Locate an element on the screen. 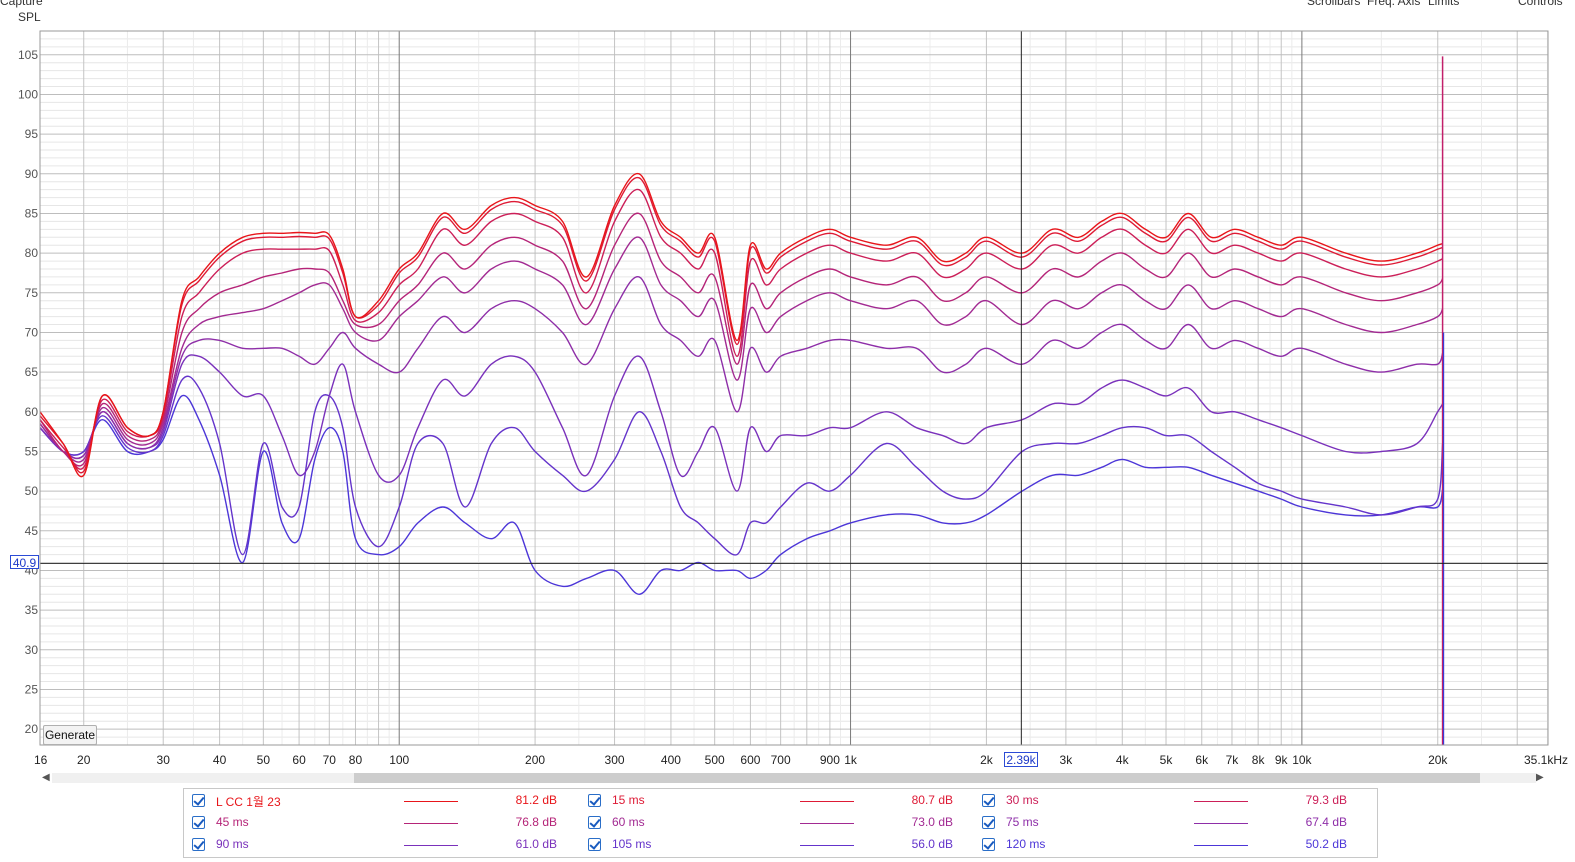  legend-series-value: 61.0 dB is located at coordinates (536, 844).